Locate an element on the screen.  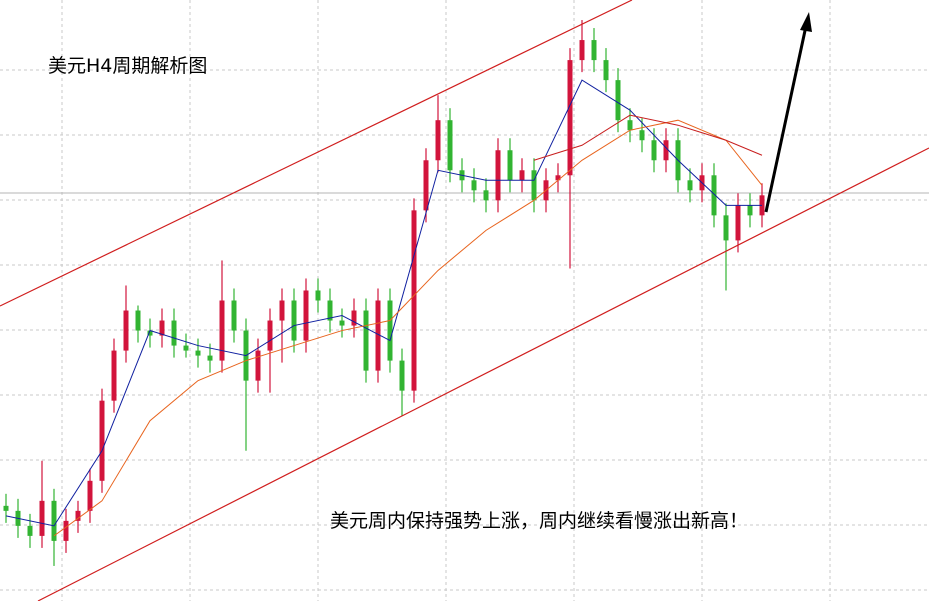
annotation: 美元周内保持强势上涨，周内继续看慢涨出新高！ is located at coordinates (539, 521).